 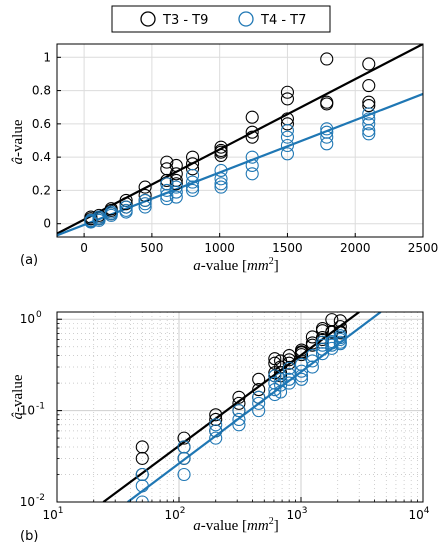 What do you see at coordinates (41, 91) in the screenshot?
I see `chart-a-ytick-label: 0.8` at bounding box center [41, 91].